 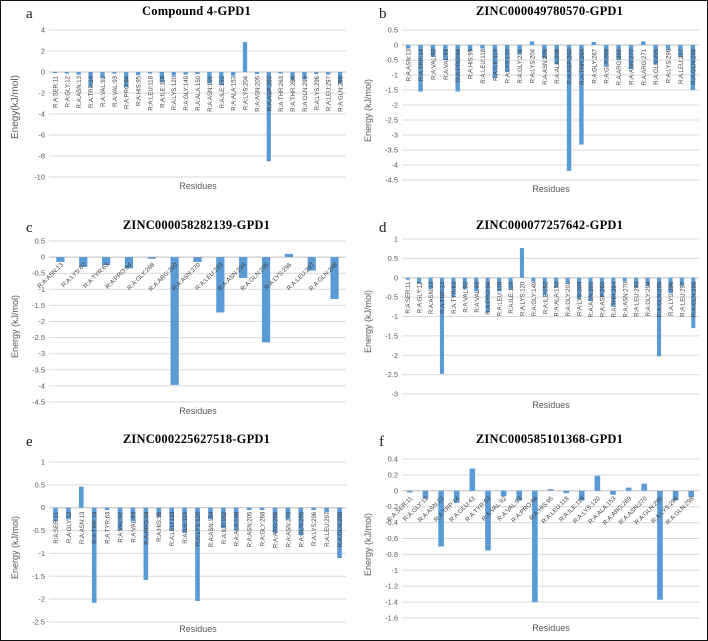 What do you see at coordinates (383, 228) in the screenshot?
I see `panel-d-letter: d` at bounding box center [383, 228].